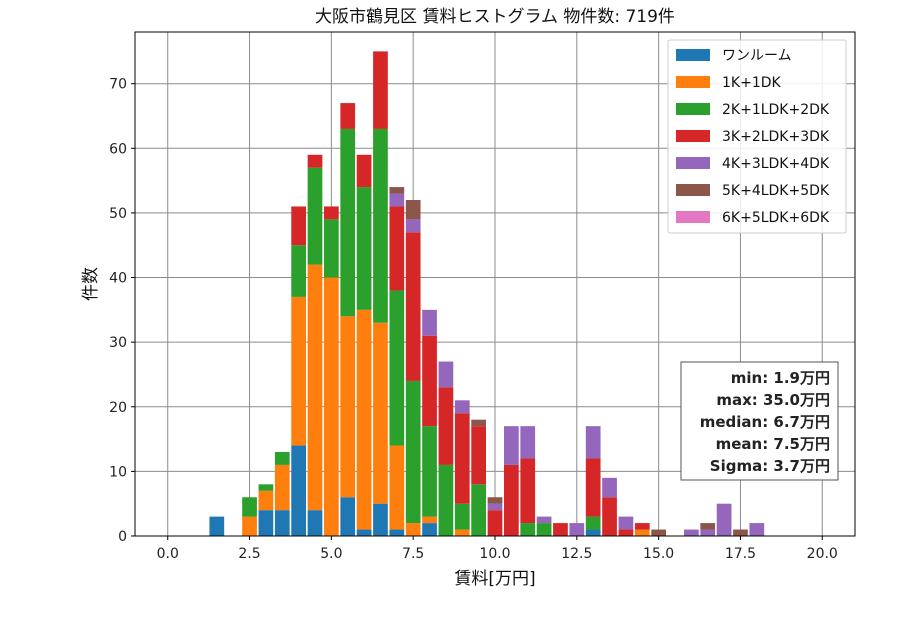  Describe the element at coordinates (494, 579) in the screenshot. I see `x-axis-label: 賃料[万円]` at that location.